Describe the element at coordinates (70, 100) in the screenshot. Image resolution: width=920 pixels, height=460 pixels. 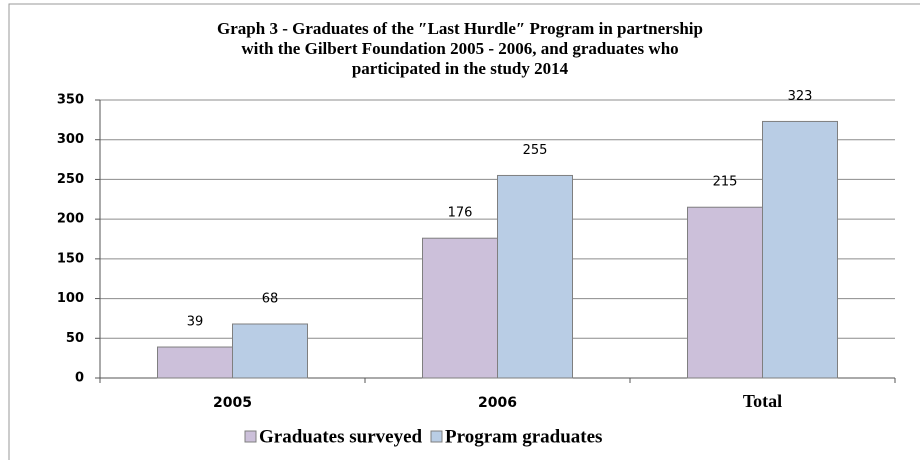
I see `y-tick-label: 350` at that location.